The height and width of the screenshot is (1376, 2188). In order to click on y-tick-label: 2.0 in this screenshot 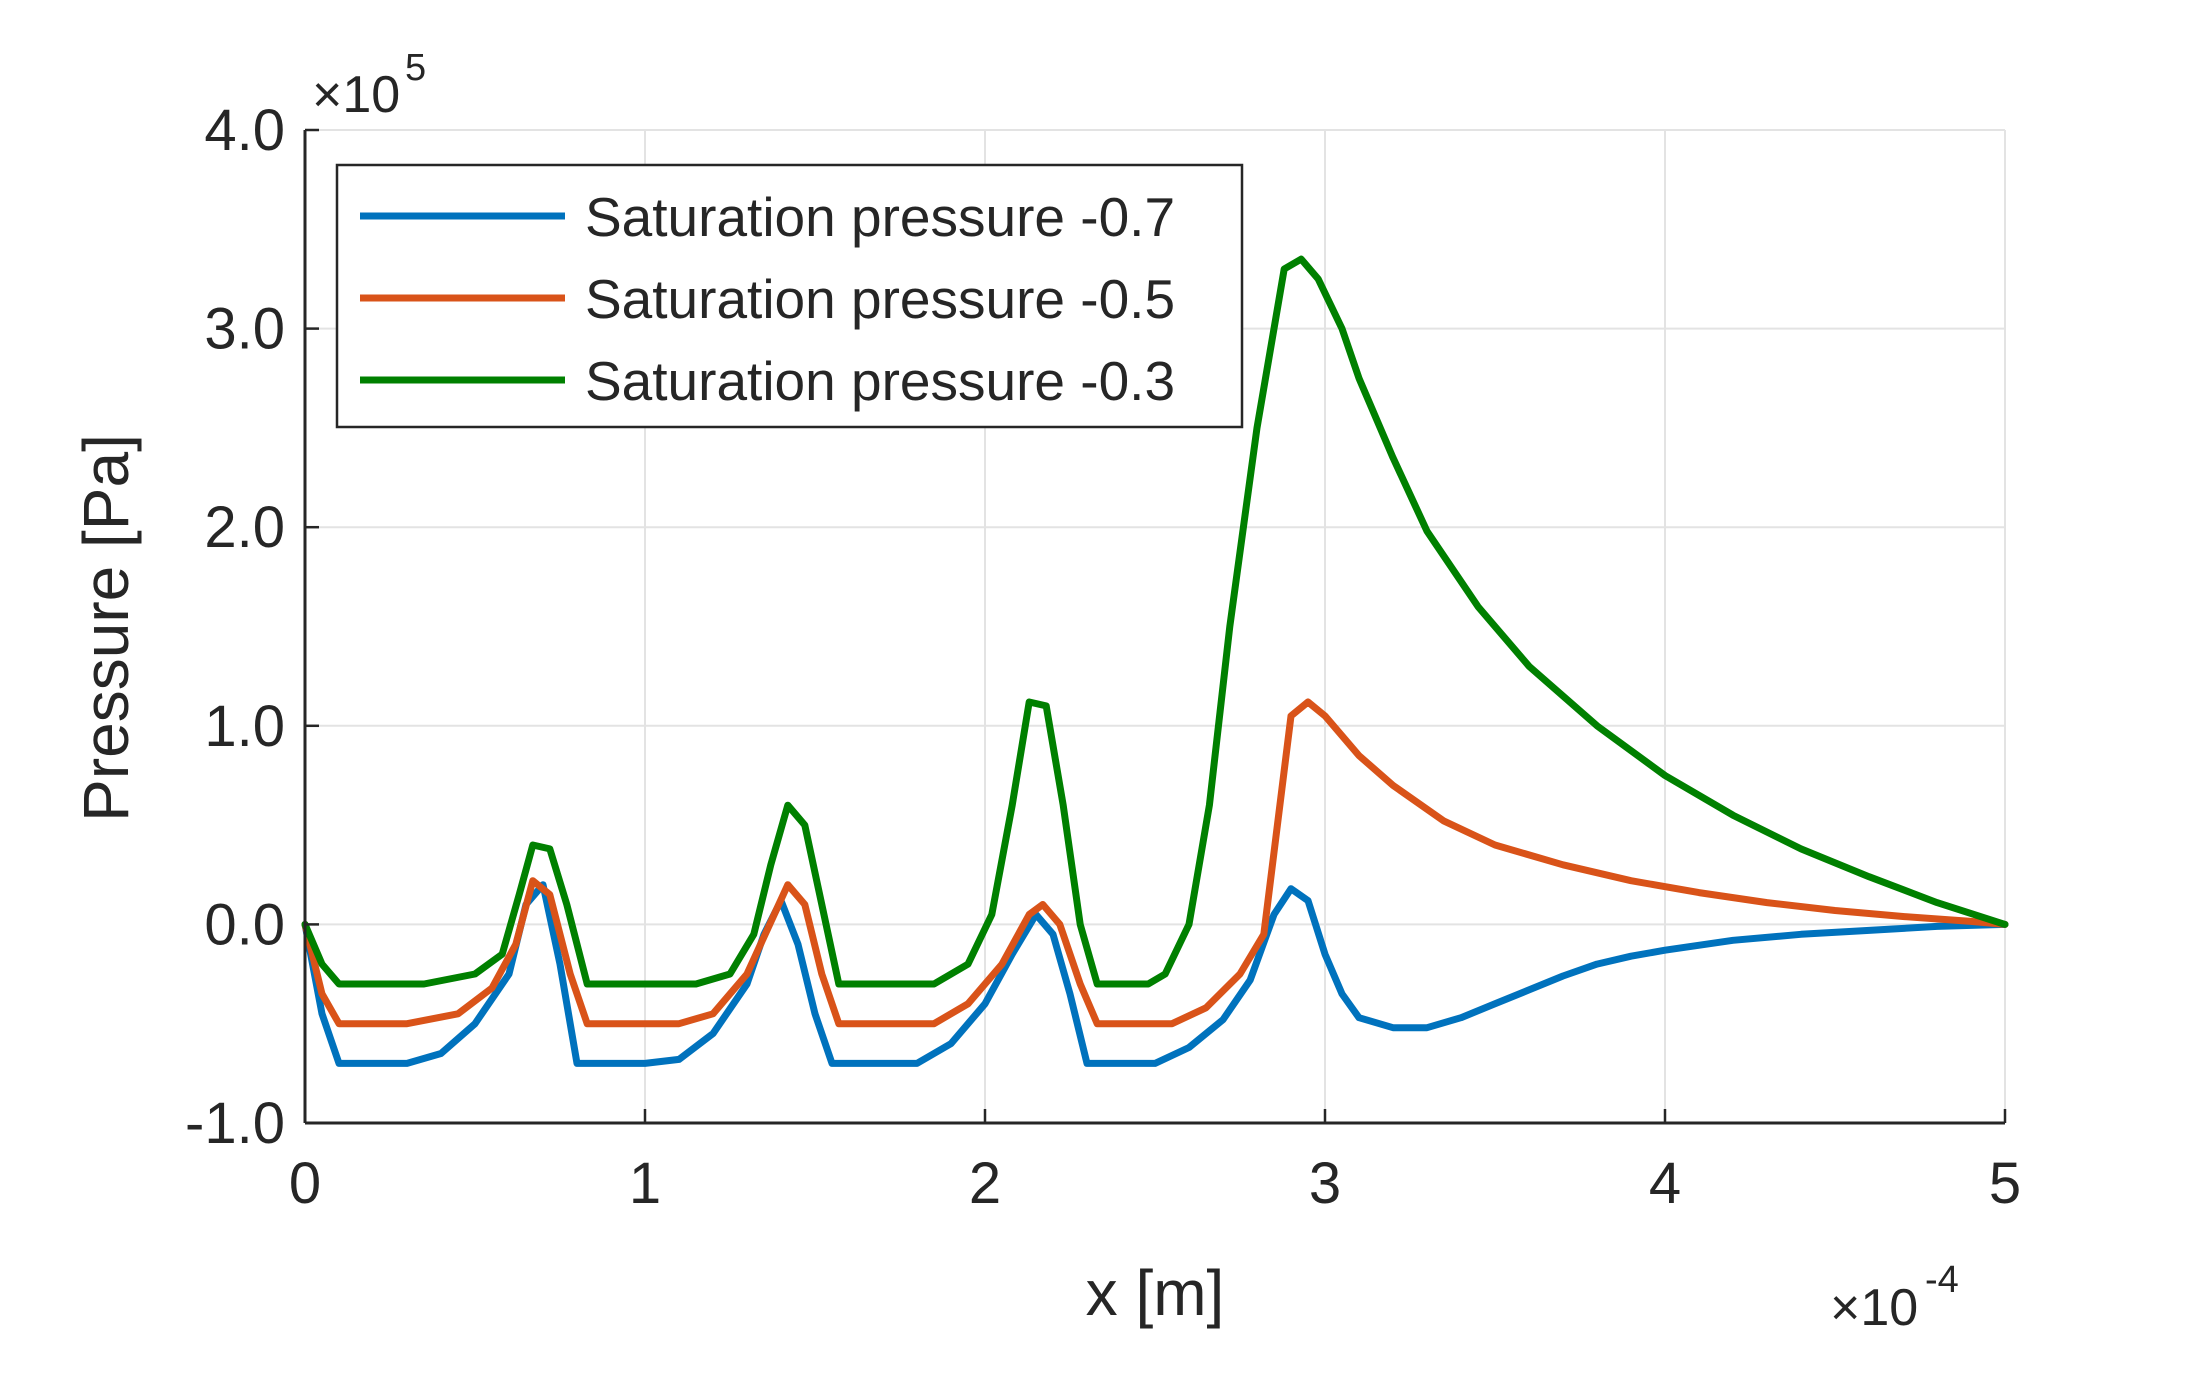, I will do `click(244, 527)`.